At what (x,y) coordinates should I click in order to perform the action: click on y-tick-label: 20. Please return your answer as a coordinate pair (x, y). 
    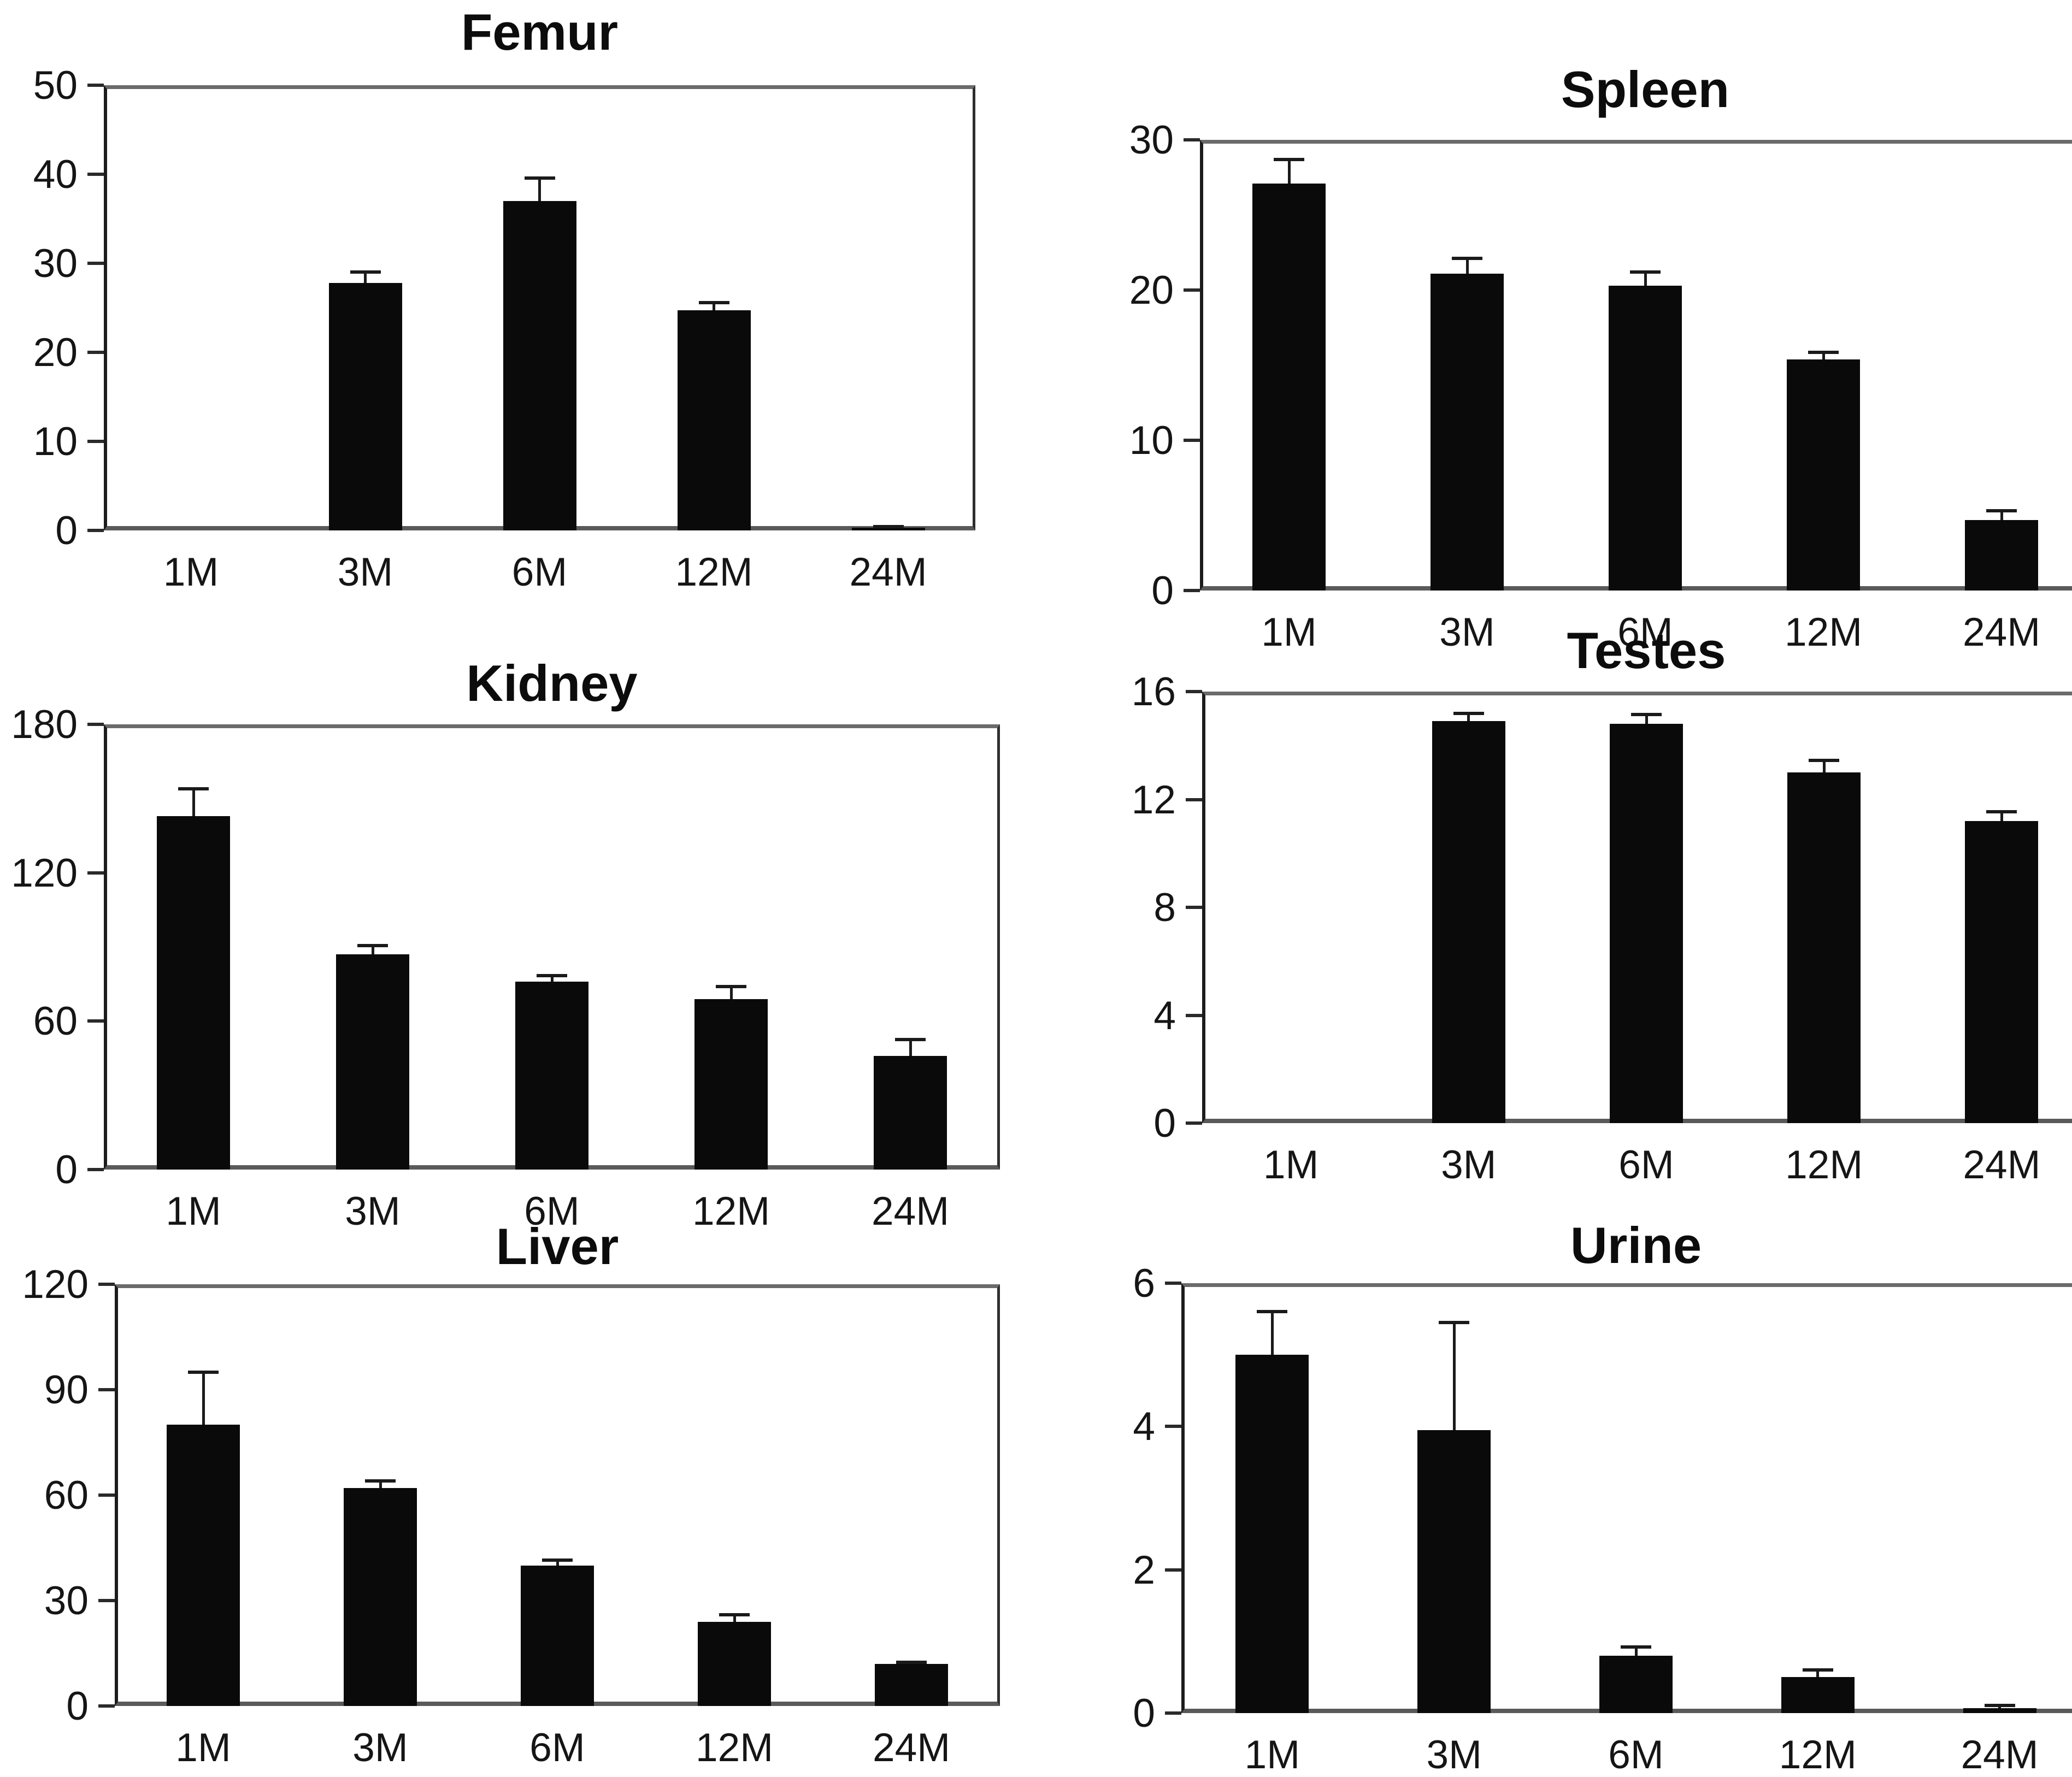
    Looking at the image, I should click on (55, 352).